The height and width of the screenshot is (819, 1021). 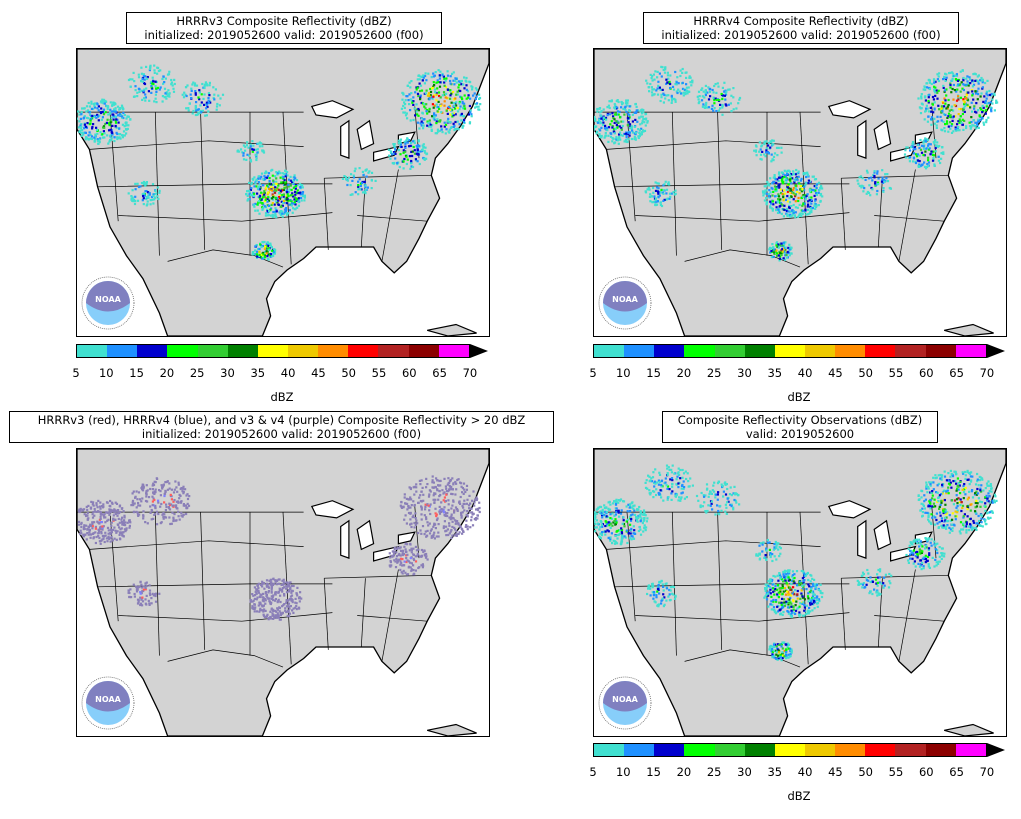 What do you see at coordinates (800, 592) in the screenshot?
I see `us-map` at bounding box center [800, 592].